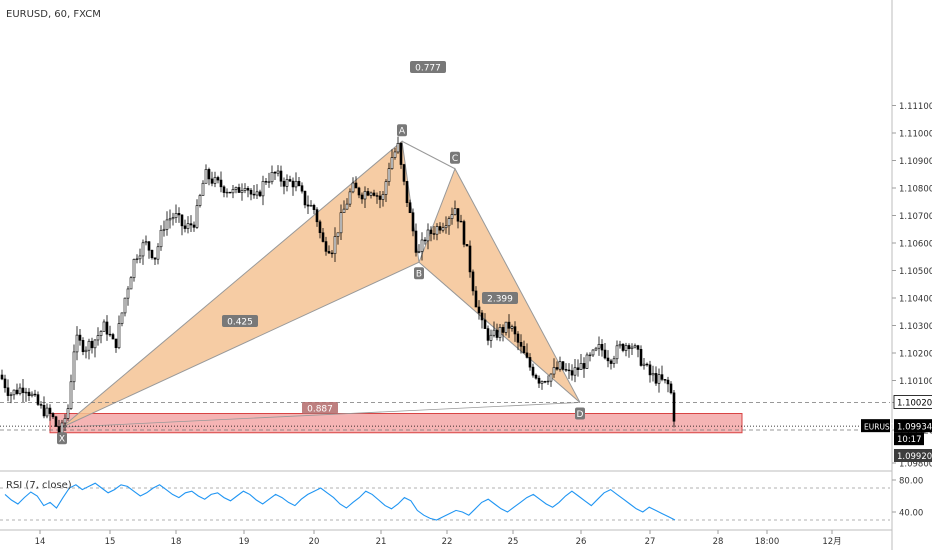 The image size is (932, 555). What do you see at coordinates (244, 542) in the screenshot?
I see `time-tick-label: 19` at bounding box center [244, 542].